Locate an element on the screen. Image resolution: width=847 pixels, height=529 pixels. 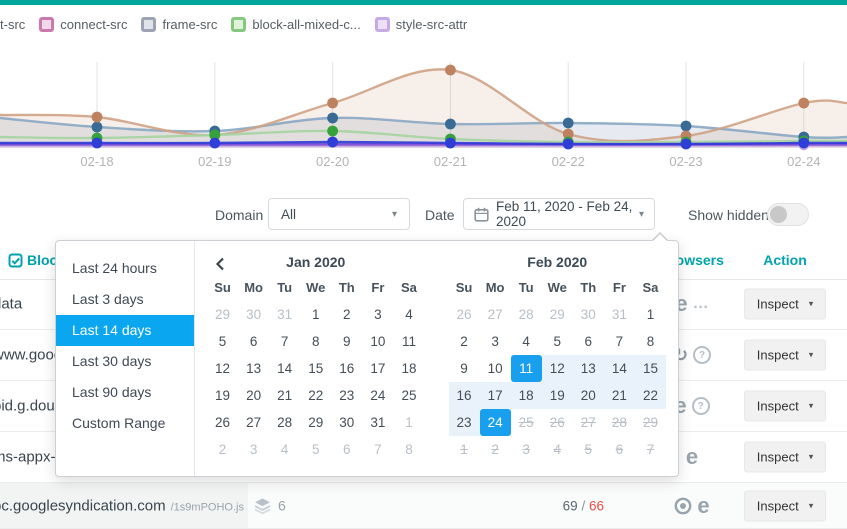
date-preset-last-90-days: Last 90 days is located at coordinates (112, 392).